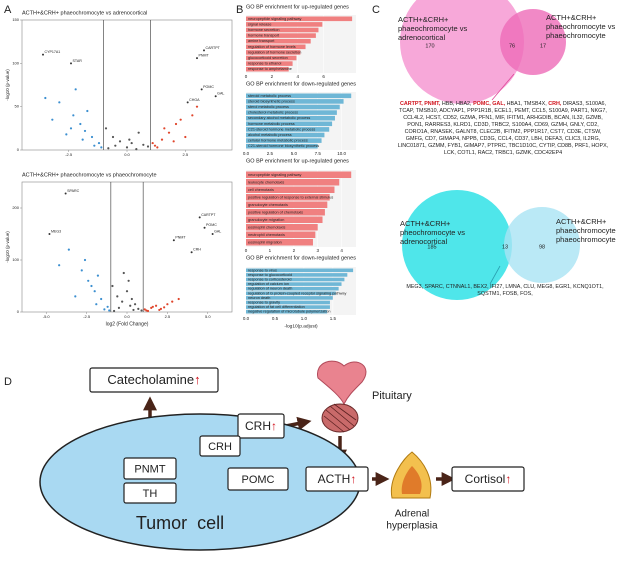 The image size is (617, 561). What do you see at coordinates (432, 28) in the screenshot?
I see `venn-set-label: phaeochromocyte vs` at bounding box center [432, 28].